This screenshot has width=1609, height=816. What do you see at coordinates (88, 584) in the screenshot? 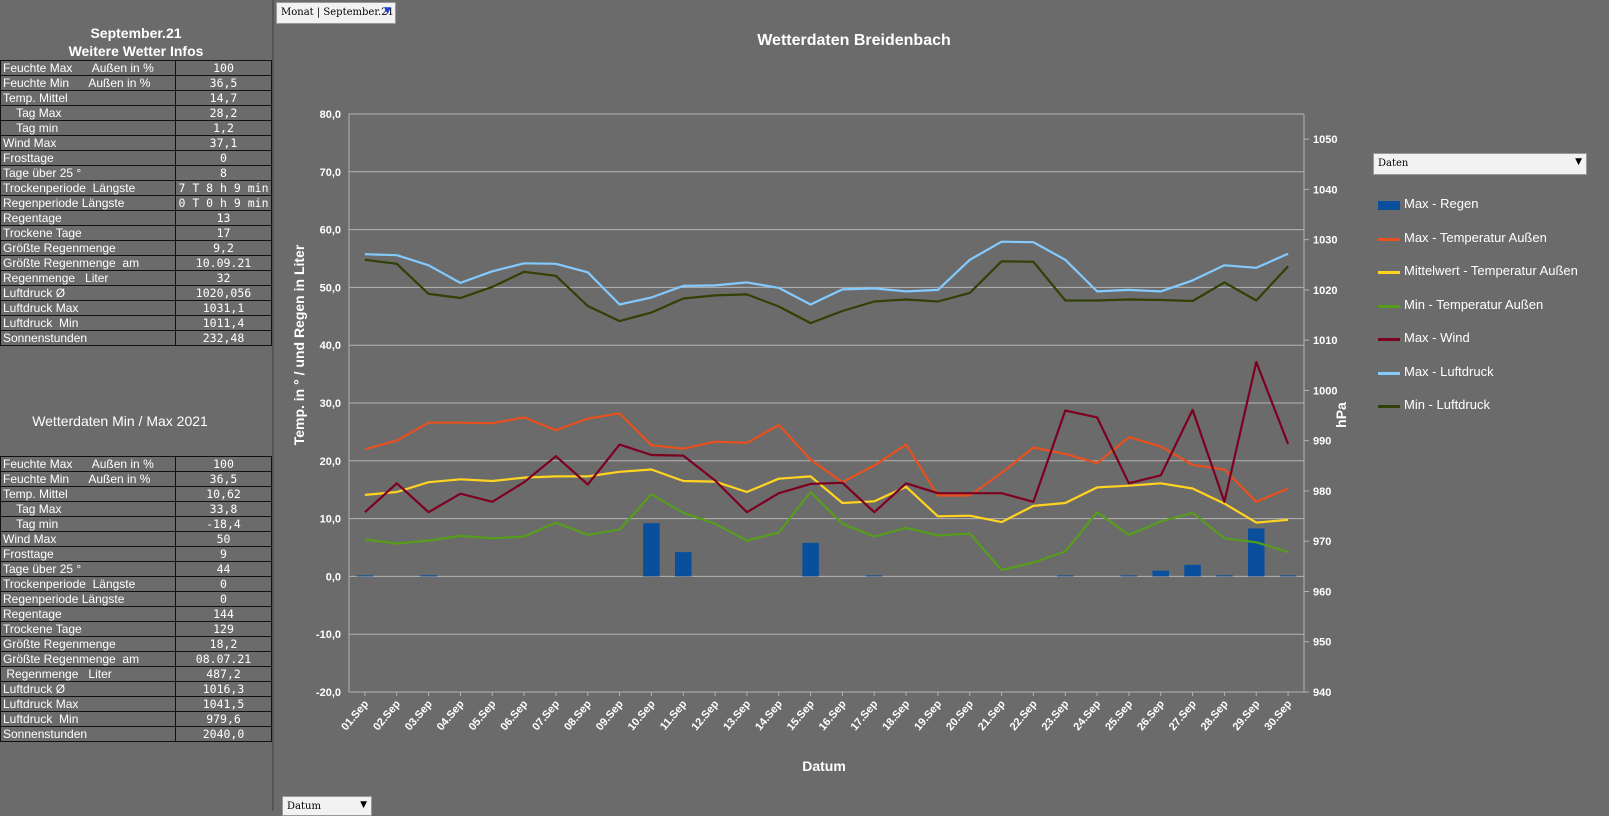
I see `stat-label: Trockenperiode Längste` at bounding box center [88, 584].